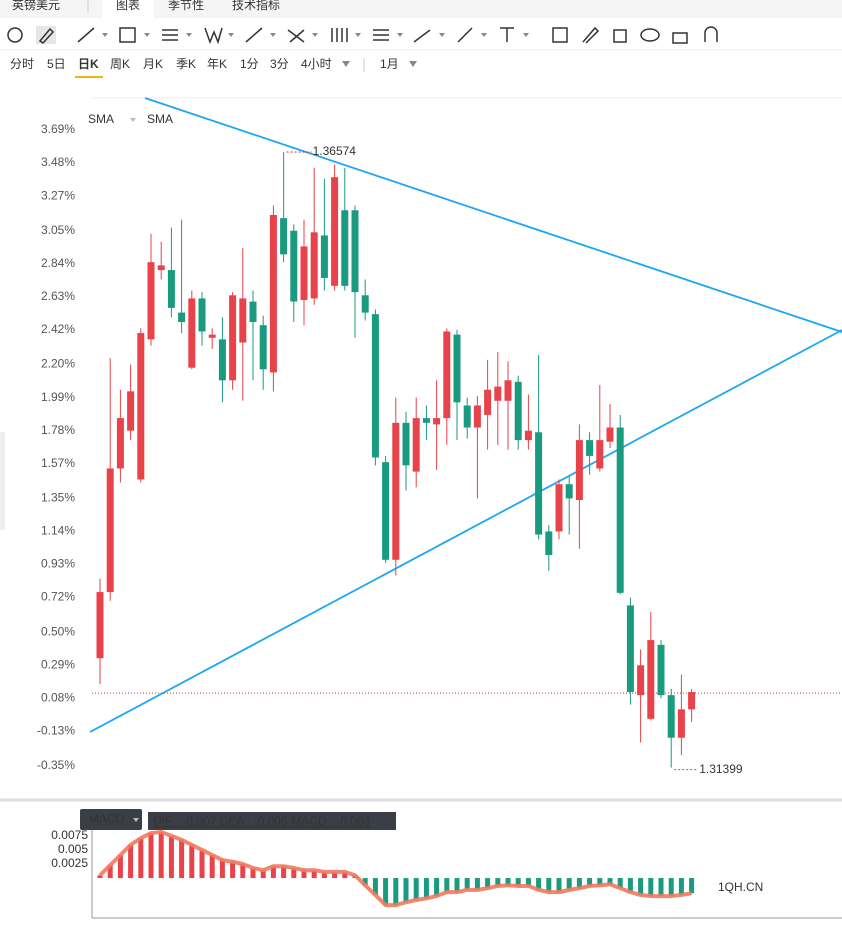 The image size is (842, 925). Describe the element at coordinates (69, 835) in the screenshot. I see `y-tick-label: 0.0075` at that location.